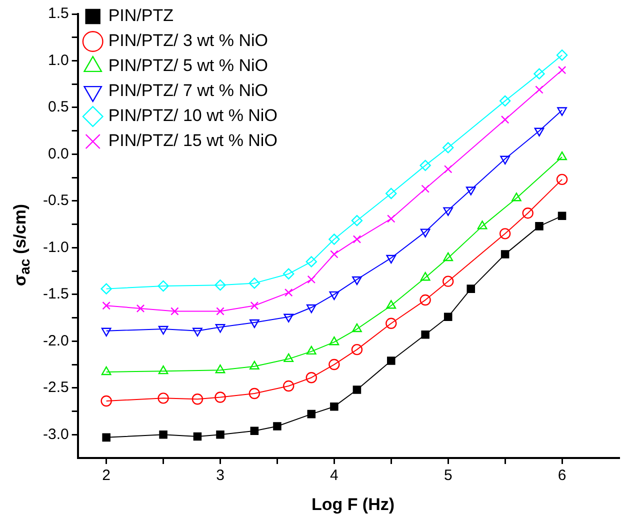  I want to click on legend-label: PIN/PTZ/ 3 wt % NiO, so click(188, 40).